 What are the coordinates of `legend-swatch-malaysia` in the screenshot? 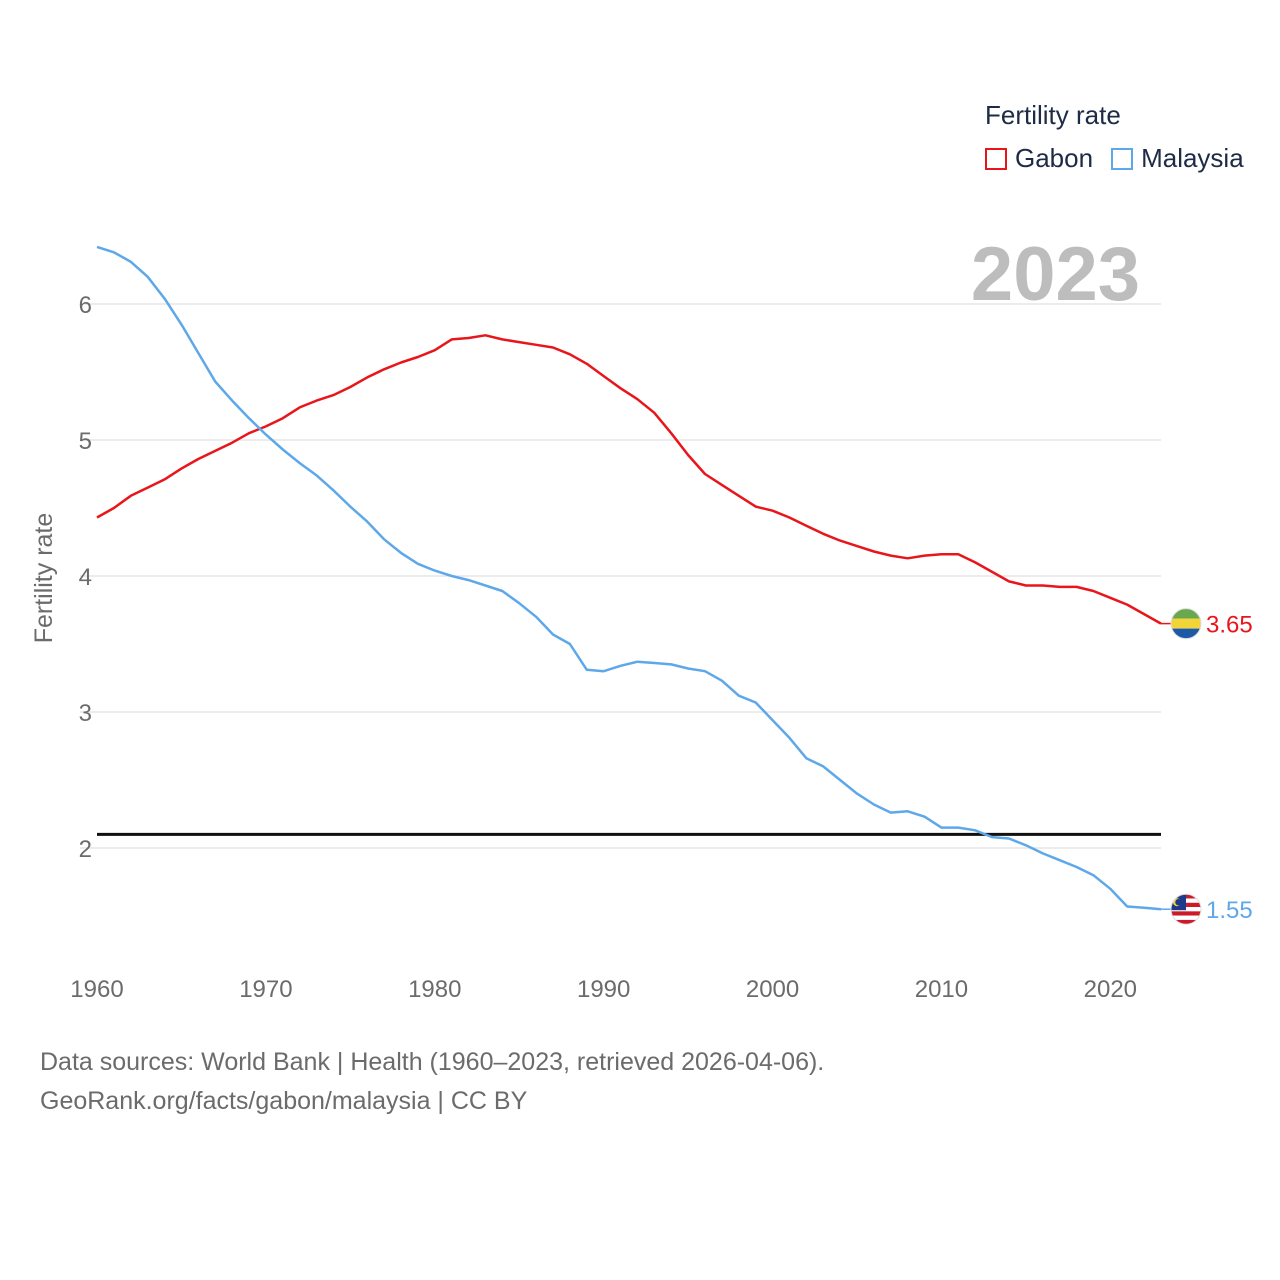 It's located at (1122, 158).